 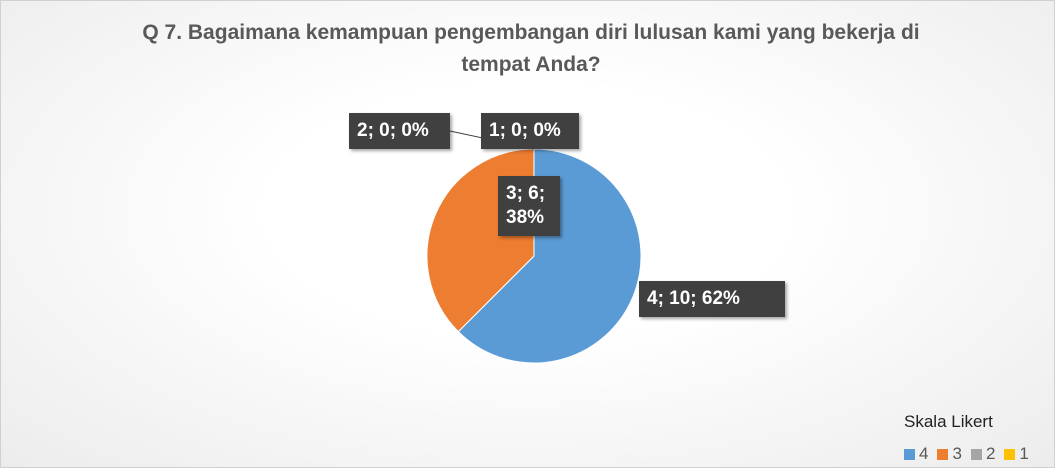 I want to click on legend-item: 1, so click(x=1016, y=454).